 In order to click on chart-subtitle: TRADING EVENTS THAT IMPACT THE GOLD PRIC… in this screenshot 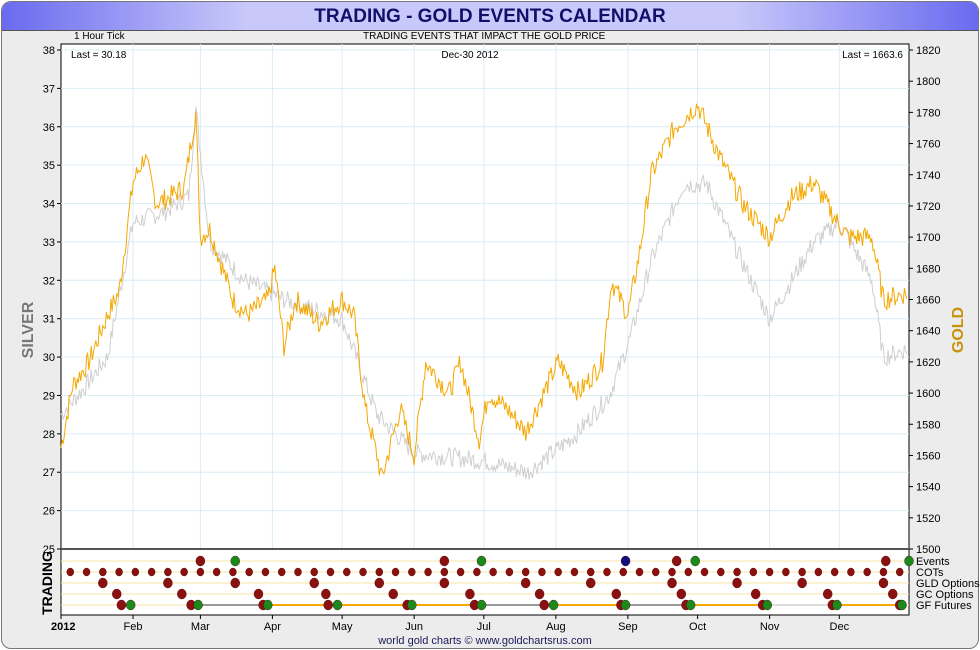, I will do `click(484, 36)`.